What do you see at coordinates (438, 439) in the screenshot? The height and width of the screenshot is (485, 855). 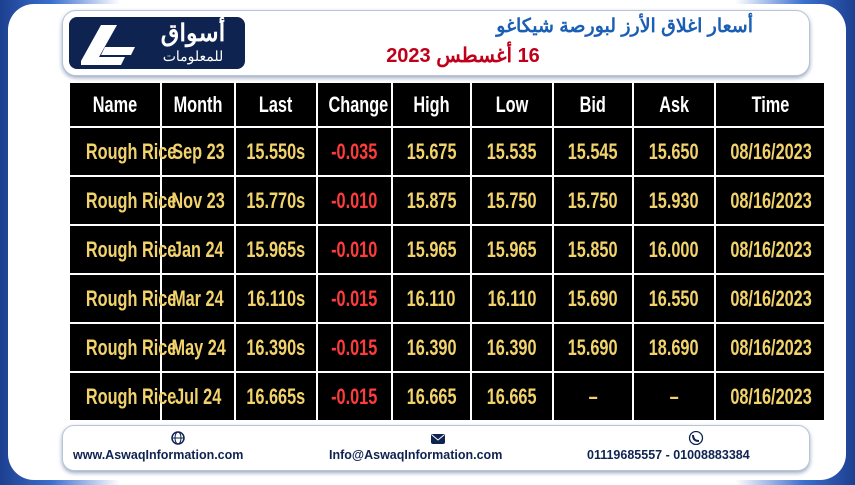 I see `mail-icon` at bounding box center [438, 439].